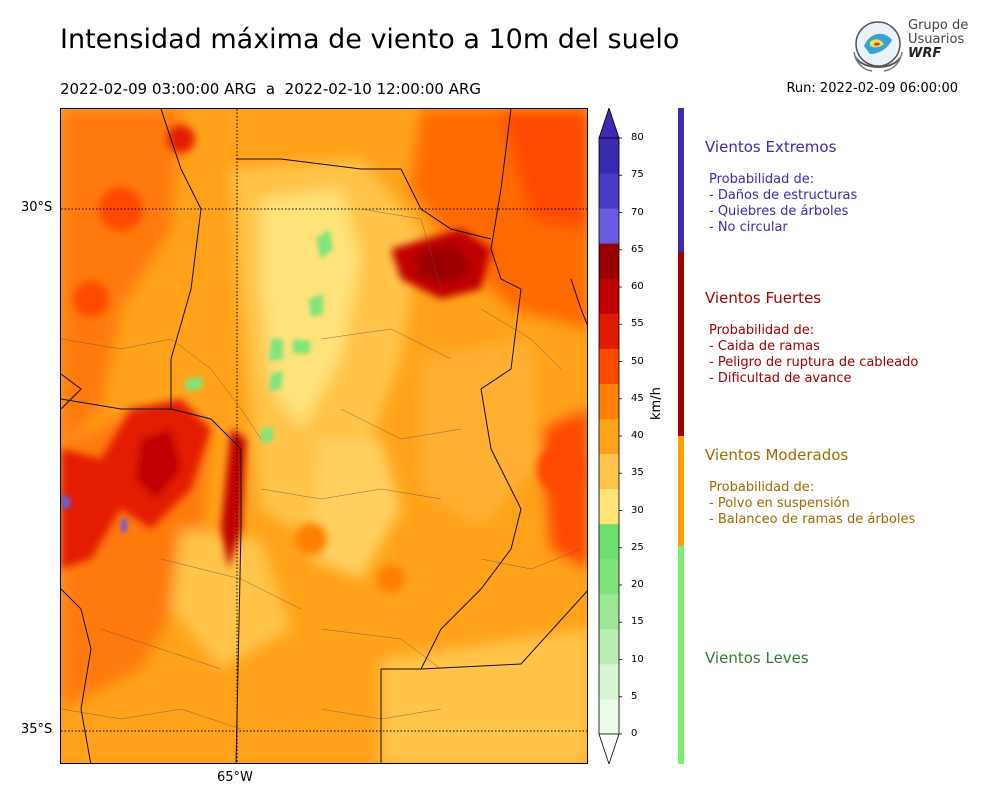 The height and width of the screenshot is (800, 1000). Describe the element at coordinates (235, 777) in the screenshot. I see `lon-label-65w: 65°W` at that location.